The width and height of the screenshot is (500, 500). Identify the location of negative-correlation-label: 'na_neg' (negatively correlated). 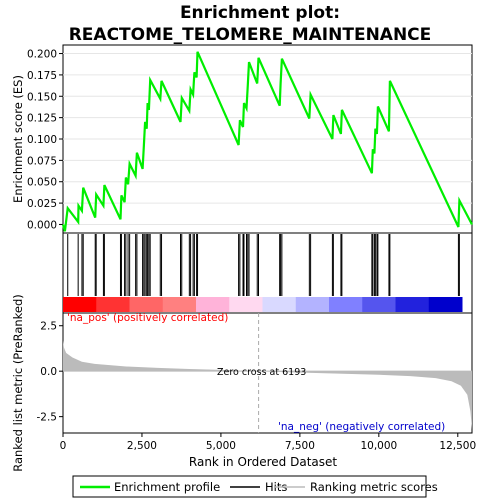
(361, 427).